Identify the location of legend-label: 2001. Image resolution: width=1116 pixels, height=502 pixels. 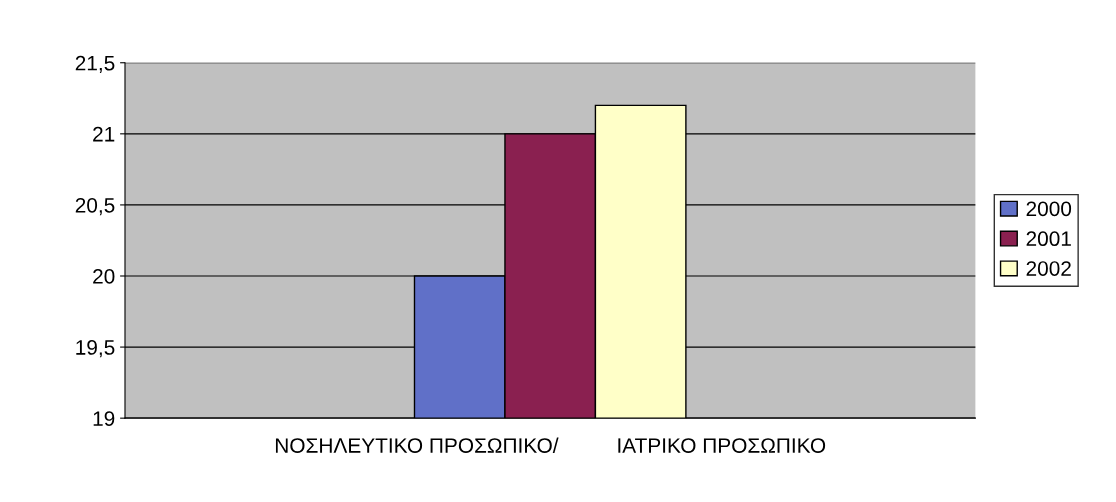
(1048, 239).